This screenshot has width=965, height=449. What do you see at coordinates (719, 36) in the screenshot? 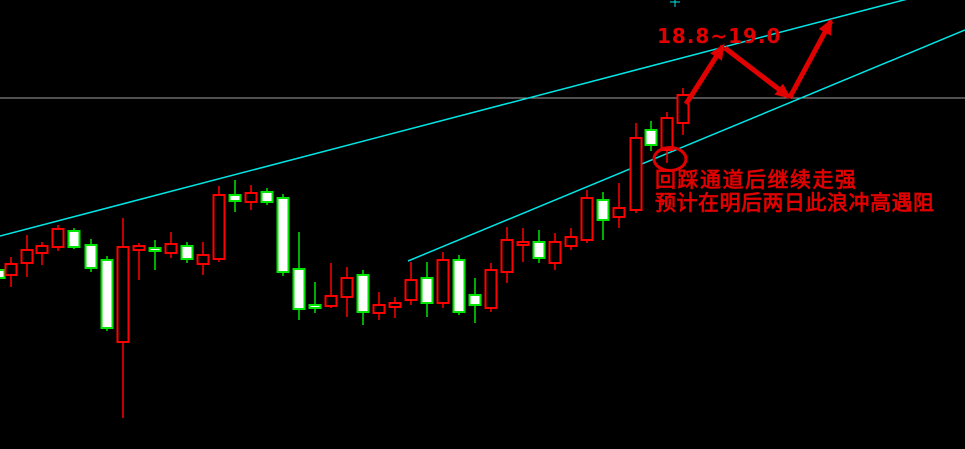
I see `price-target-label: 18.8~19.0` at bounding box center [719, 36].